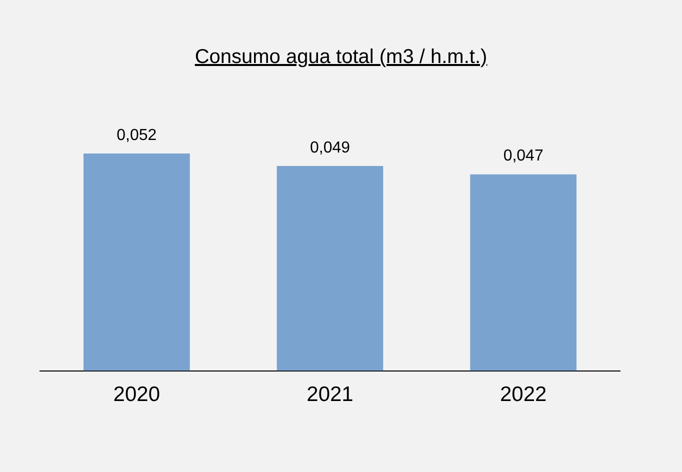  I want to click on x-tick-label: 2022, so click(523, 394).